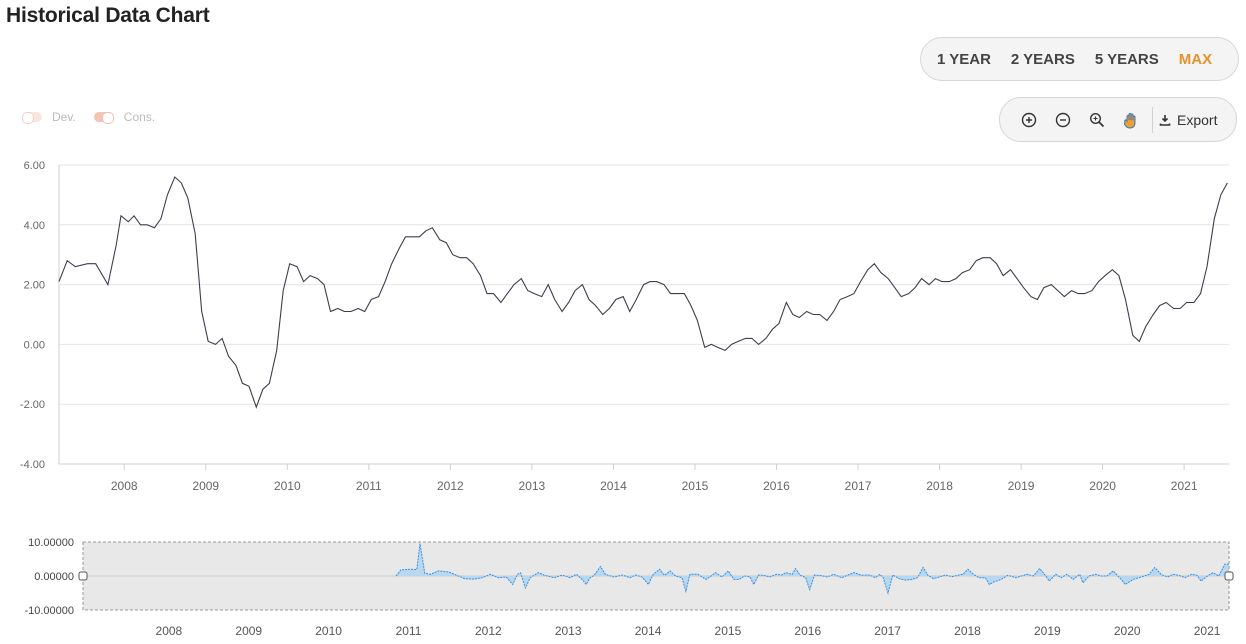 This screenshot has height=644, width=1246. What do you see at coordinates (1197, 119) in the screenshot?
I see `export-label: Export` at bounding box center [1197, 119].